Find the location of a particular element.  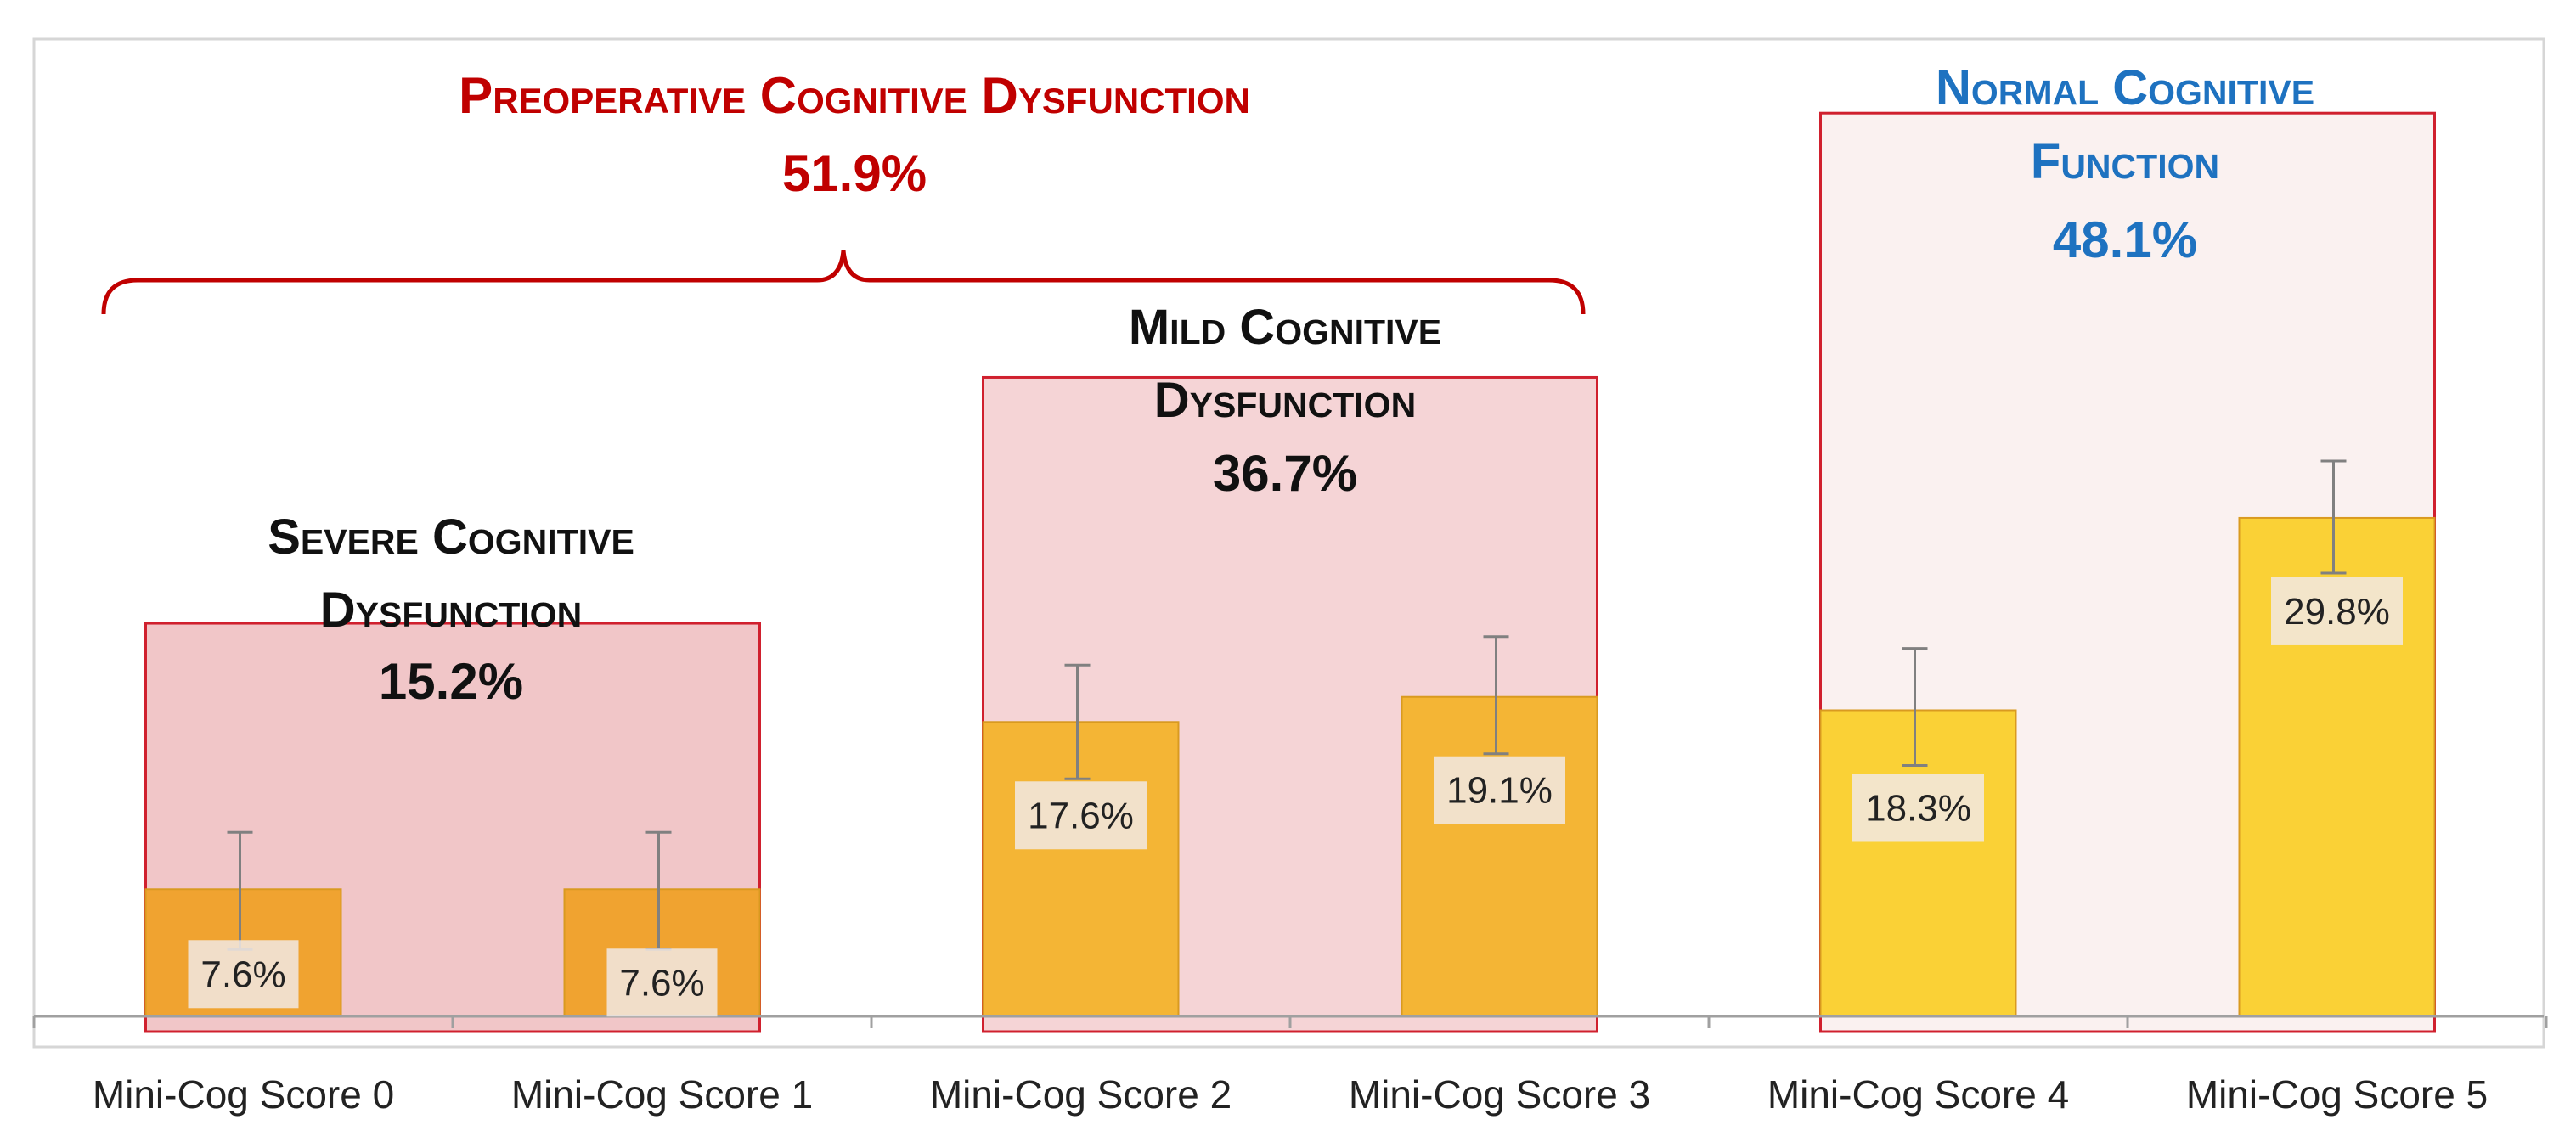

group-title-severe-line1: Severe Cognitive is located at coordinates (451, 537).